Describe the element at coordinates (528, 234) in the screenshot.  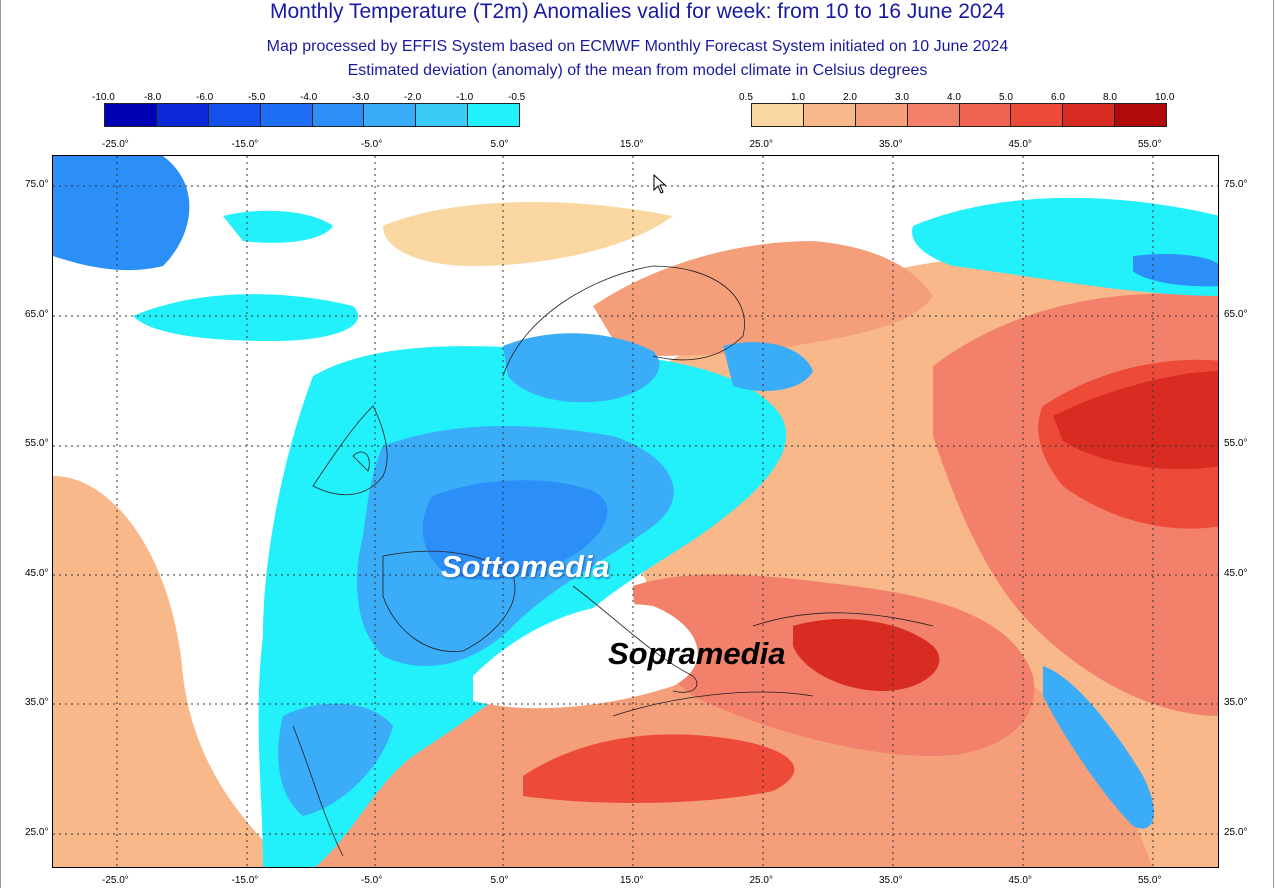
I see `warm-region-greenland-sea` at that location.